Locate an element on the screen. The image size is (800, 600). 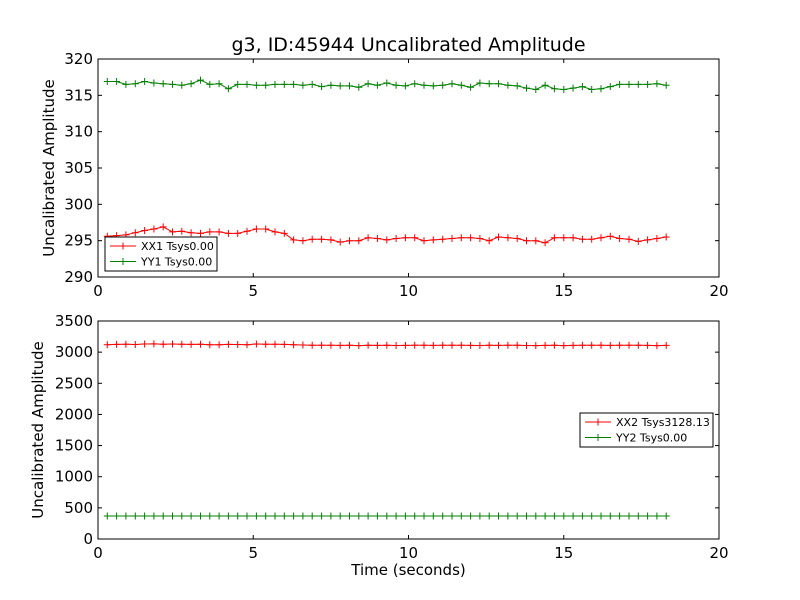
legend-marker is located at coordinates (123, 246).